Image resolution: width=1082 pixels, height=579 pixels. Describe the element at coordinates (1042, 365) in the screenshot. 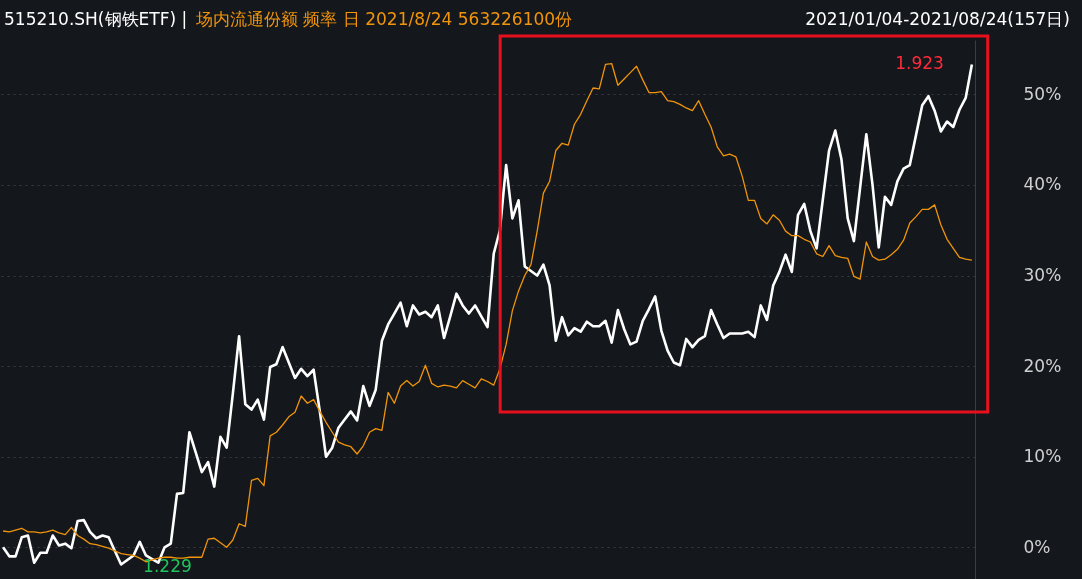

I see `y-tick-label: 20%` at that location.